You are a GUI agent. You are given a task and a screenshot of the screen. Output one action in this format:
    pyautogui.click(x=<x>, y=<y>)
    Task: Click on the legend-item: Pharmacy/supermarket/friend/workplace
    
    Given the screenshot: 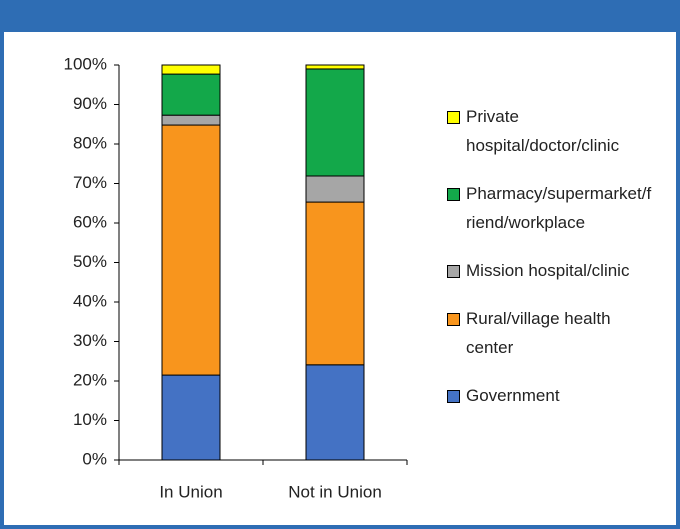 What is the action you would take?
    pyautogui.click(x=554, y=208)
    